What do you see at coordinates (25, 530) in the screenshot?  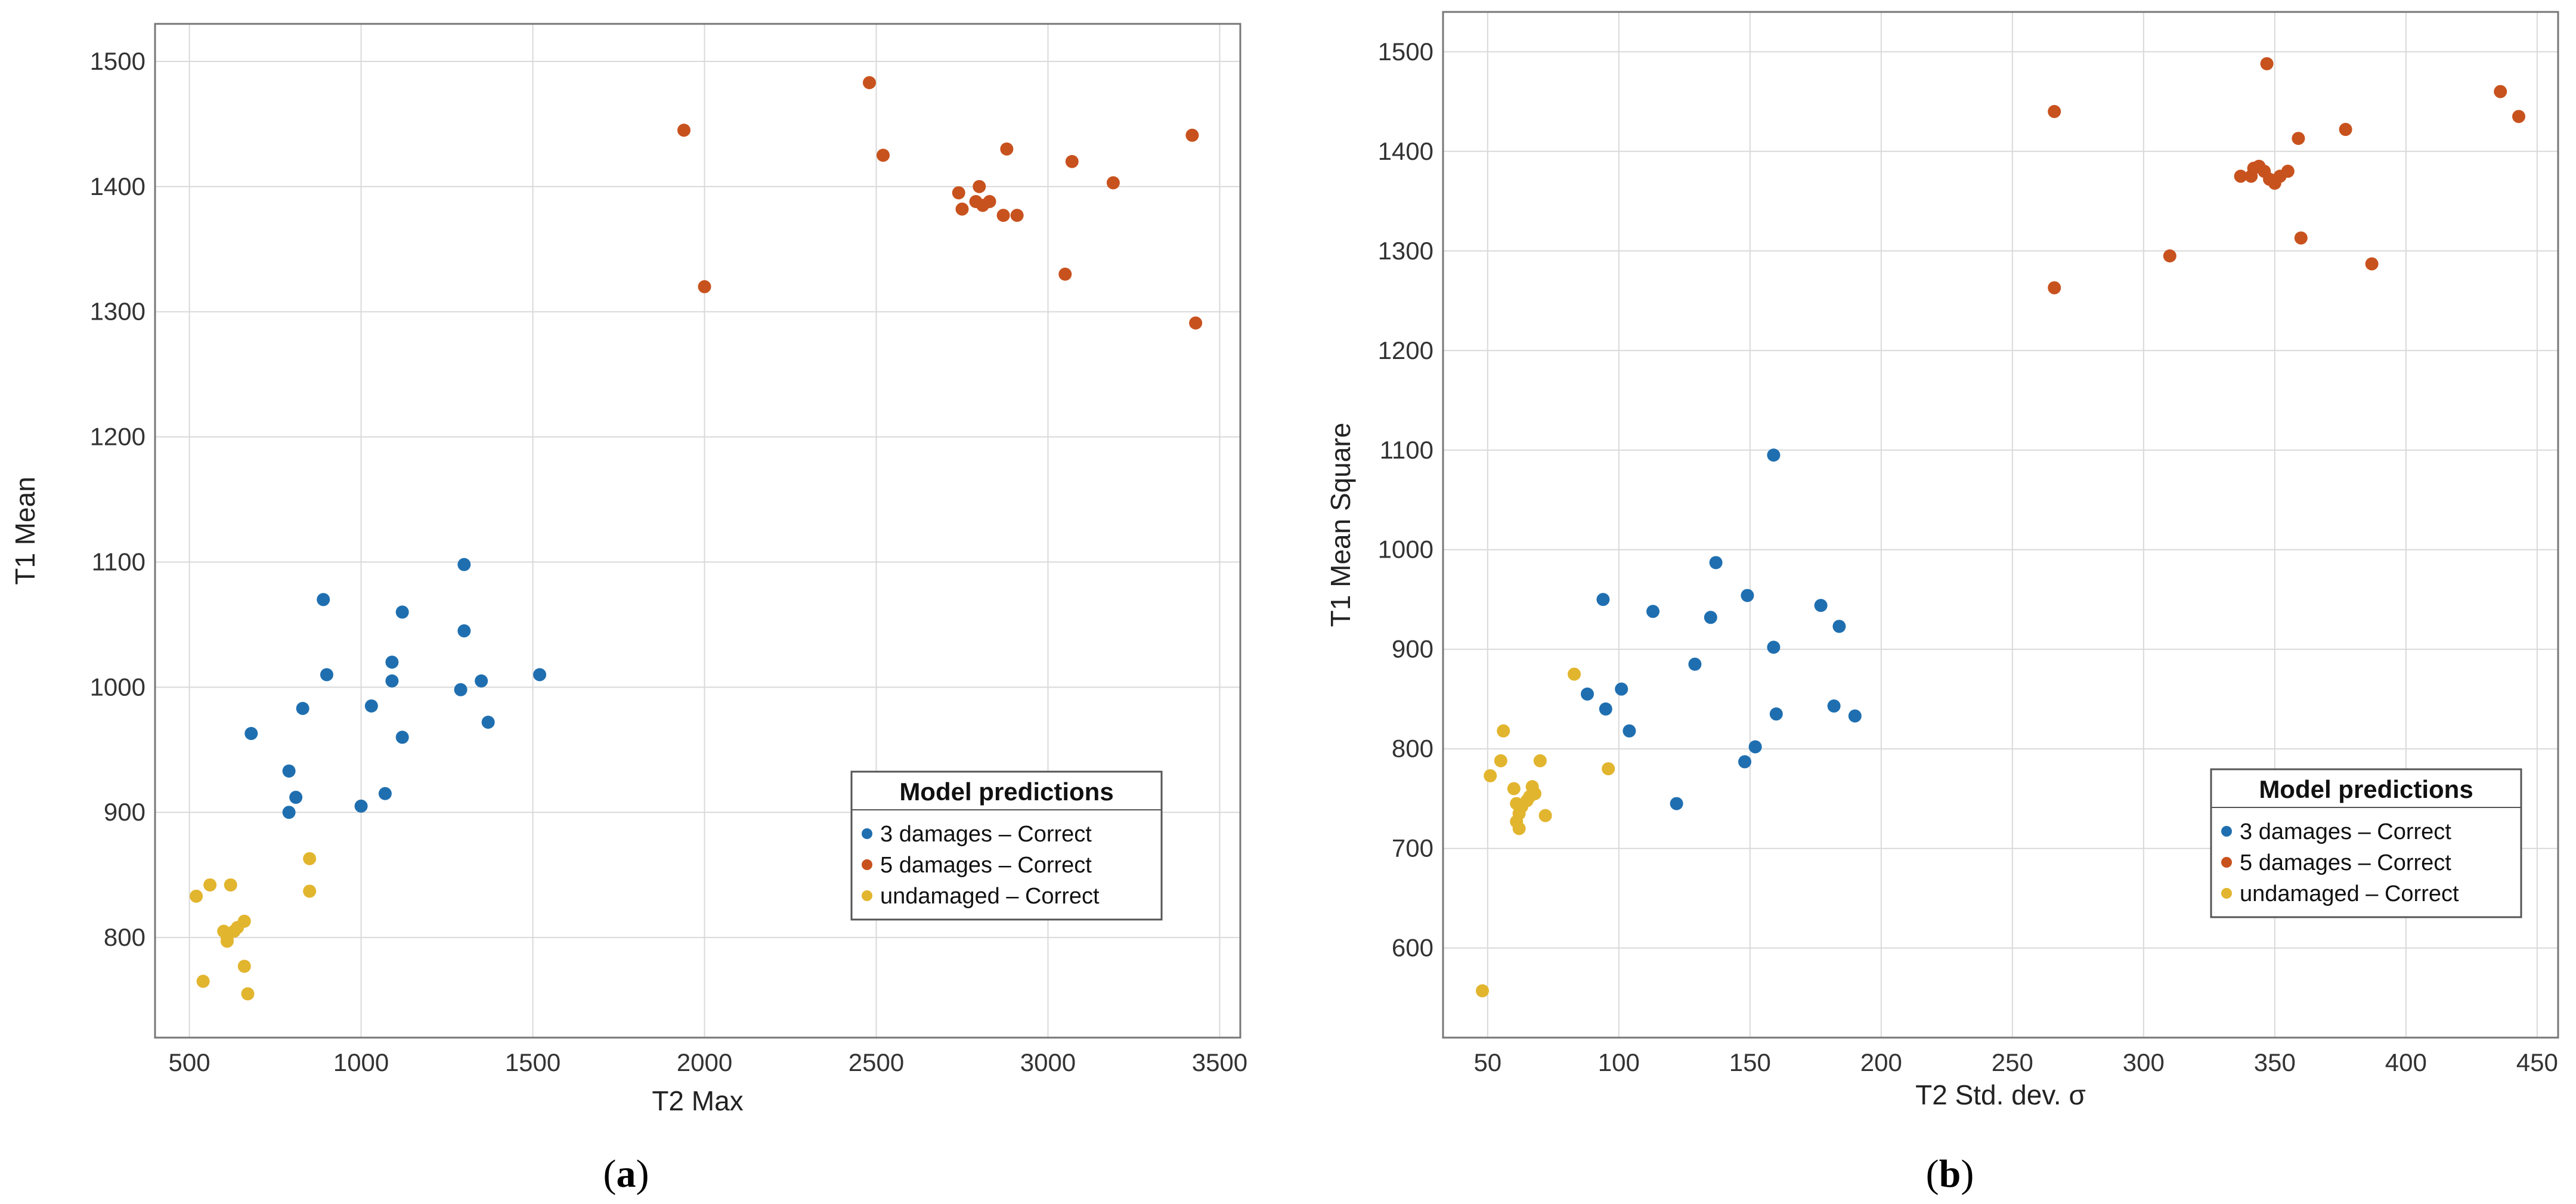 I see `y-axis-label: T1 Mean` at bounding box center [25, 530].